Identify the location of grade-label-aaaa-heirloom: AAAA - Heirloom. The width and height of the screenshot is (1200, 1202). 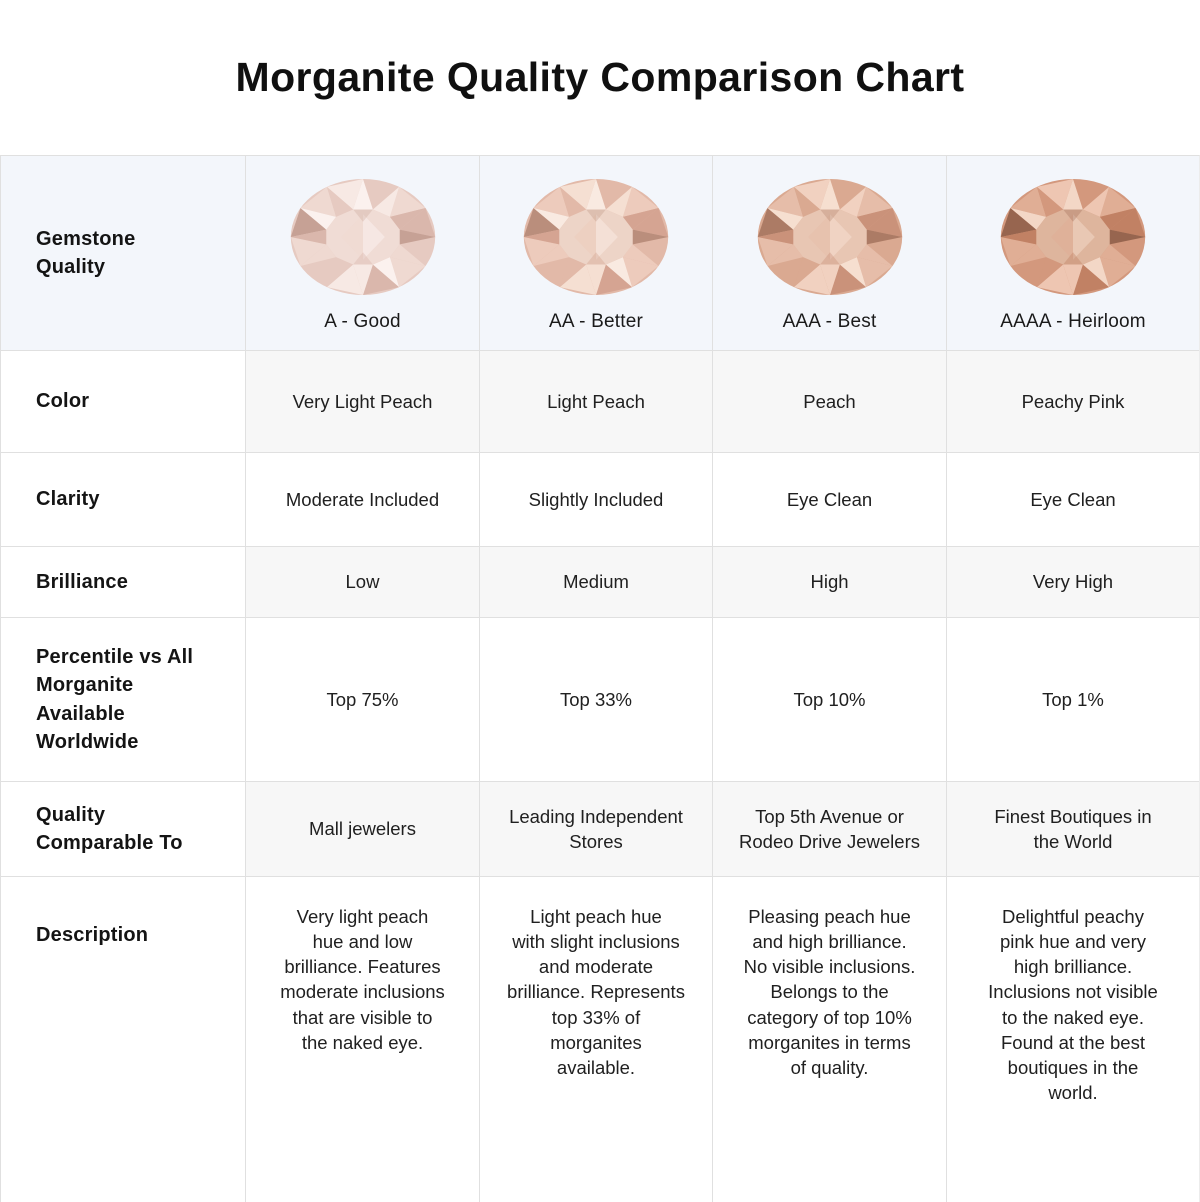
(1073, 321).